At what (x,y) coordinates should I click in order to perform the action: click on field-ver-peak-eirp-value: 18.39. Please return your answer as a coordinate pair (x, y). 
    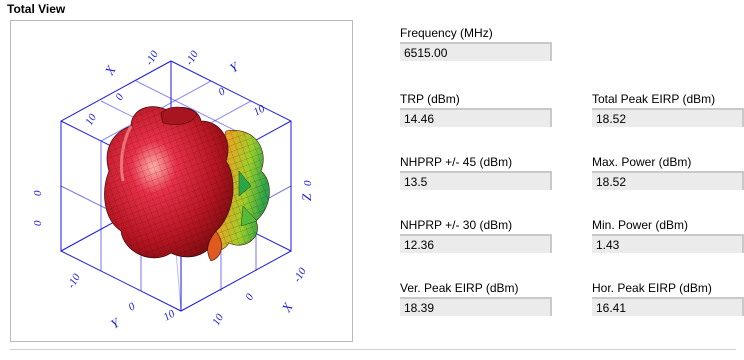
    Looking at the image, I should click on (476, 306).